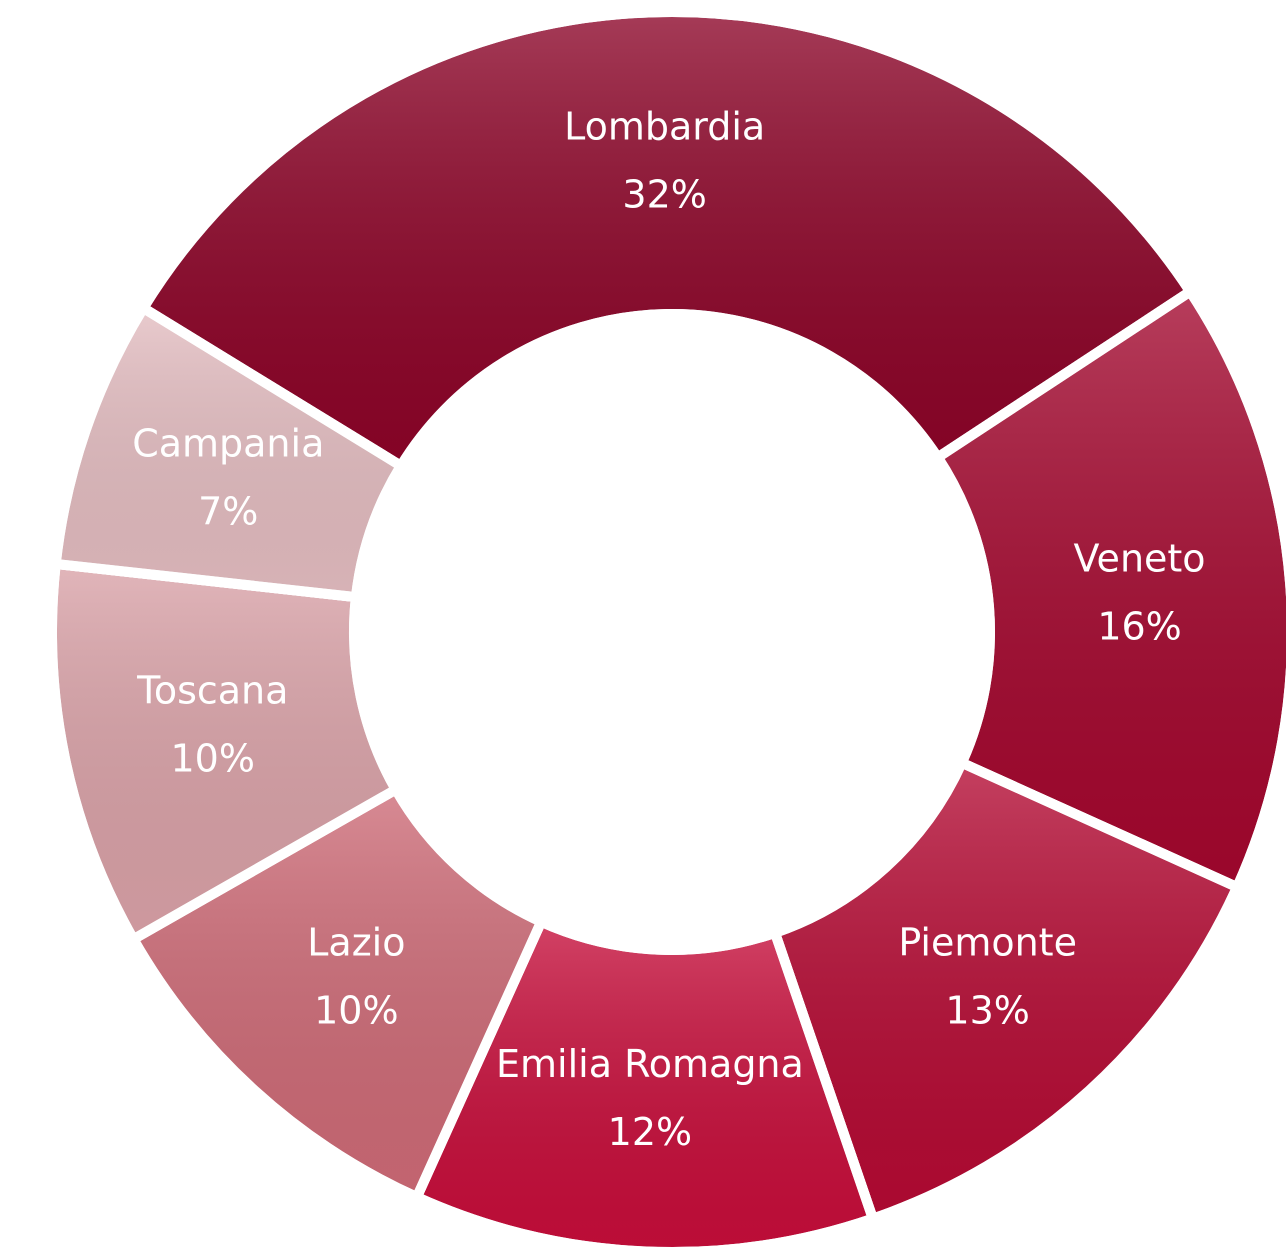 Image resolution: width=1286 pixels, height=1251 pixels. Describe the element at coordinates (650, 1132) in the screenshot. I see `value-label: 12%` at that location.